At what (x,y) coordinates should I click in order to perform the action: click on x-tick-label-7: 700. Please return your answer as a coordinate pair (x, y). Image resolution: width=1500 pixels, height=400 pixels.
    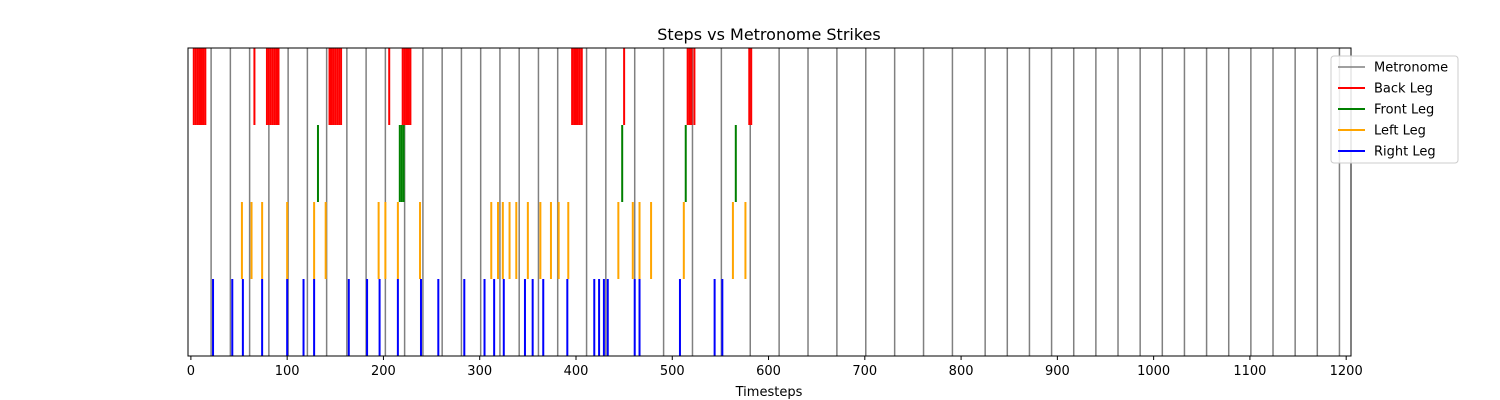
    Looking at the image, I should click on (864, 371).